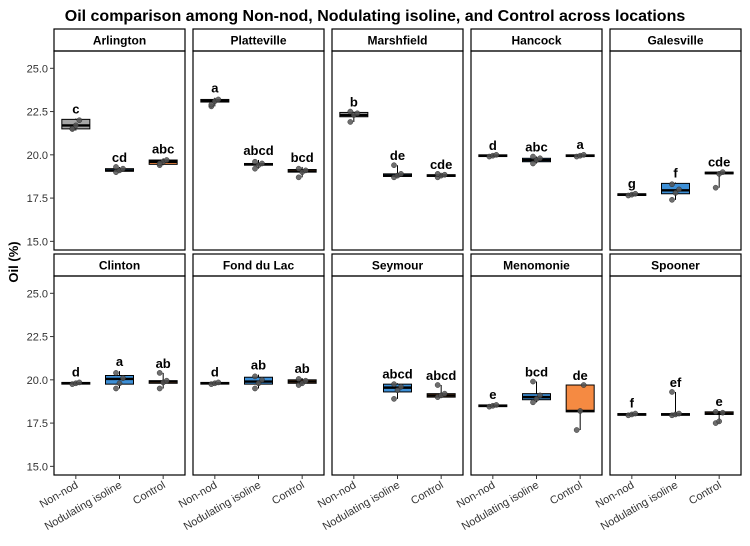 Image resolution: width=750 pixels, height=546 pixels. I want to click on facet-strip-label: Marshfield, so click(397, 41).